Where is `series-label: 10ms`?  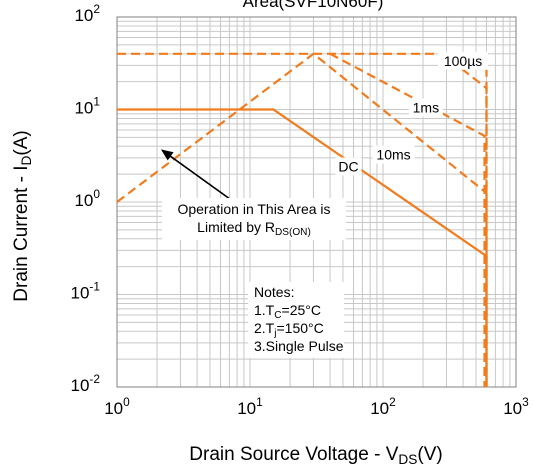 series-label: 10ms is located at coordinates (393, 155).